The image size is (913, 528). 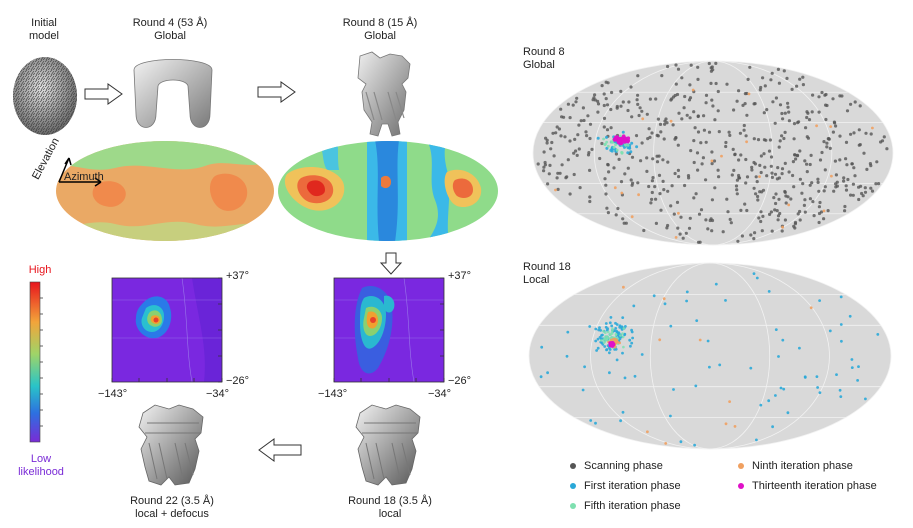 What do you see at coordinates (547, 273) in the screenshot?
I see `bottom-projection-title: Round 18 Local` at bounding box center [547, 273].